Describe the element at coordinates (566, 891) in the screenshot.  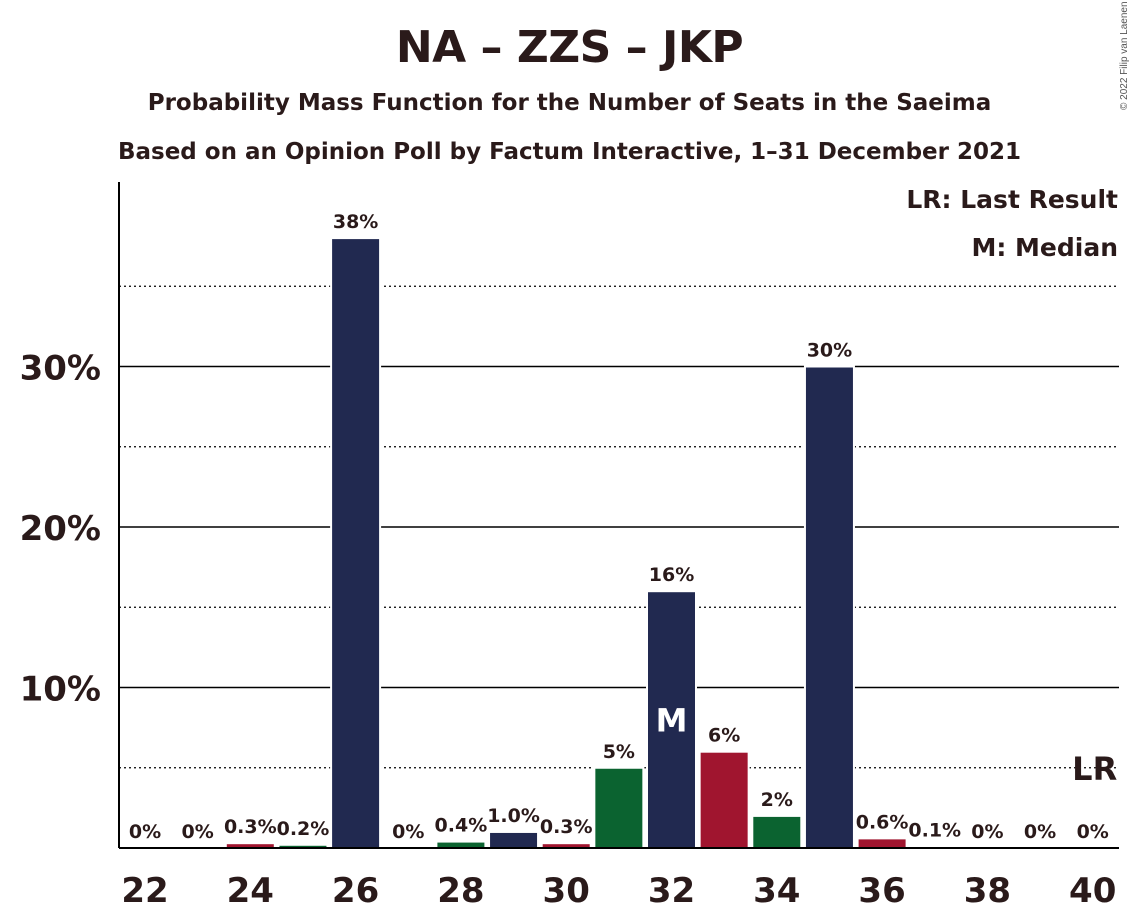
I see `x-tick-label: 30` at that location.